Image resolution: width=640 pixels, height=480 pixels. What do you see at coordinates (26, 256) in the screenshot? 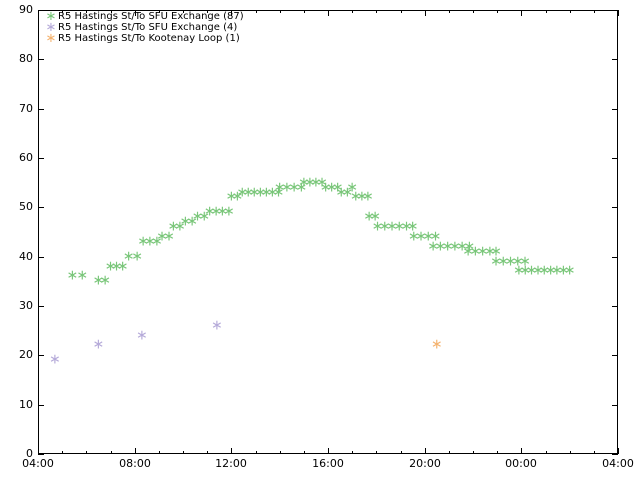
I see `y-tick-label: 40` at bounding box center [26, 256].